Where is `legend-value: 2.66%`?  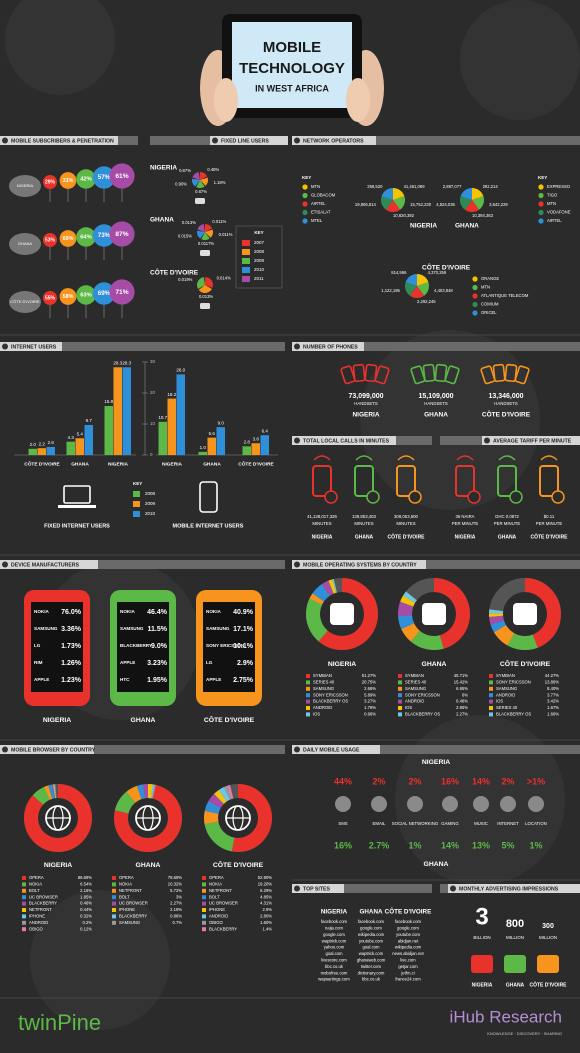
legend-value: 2.66% is located at coordinates (370, 688).